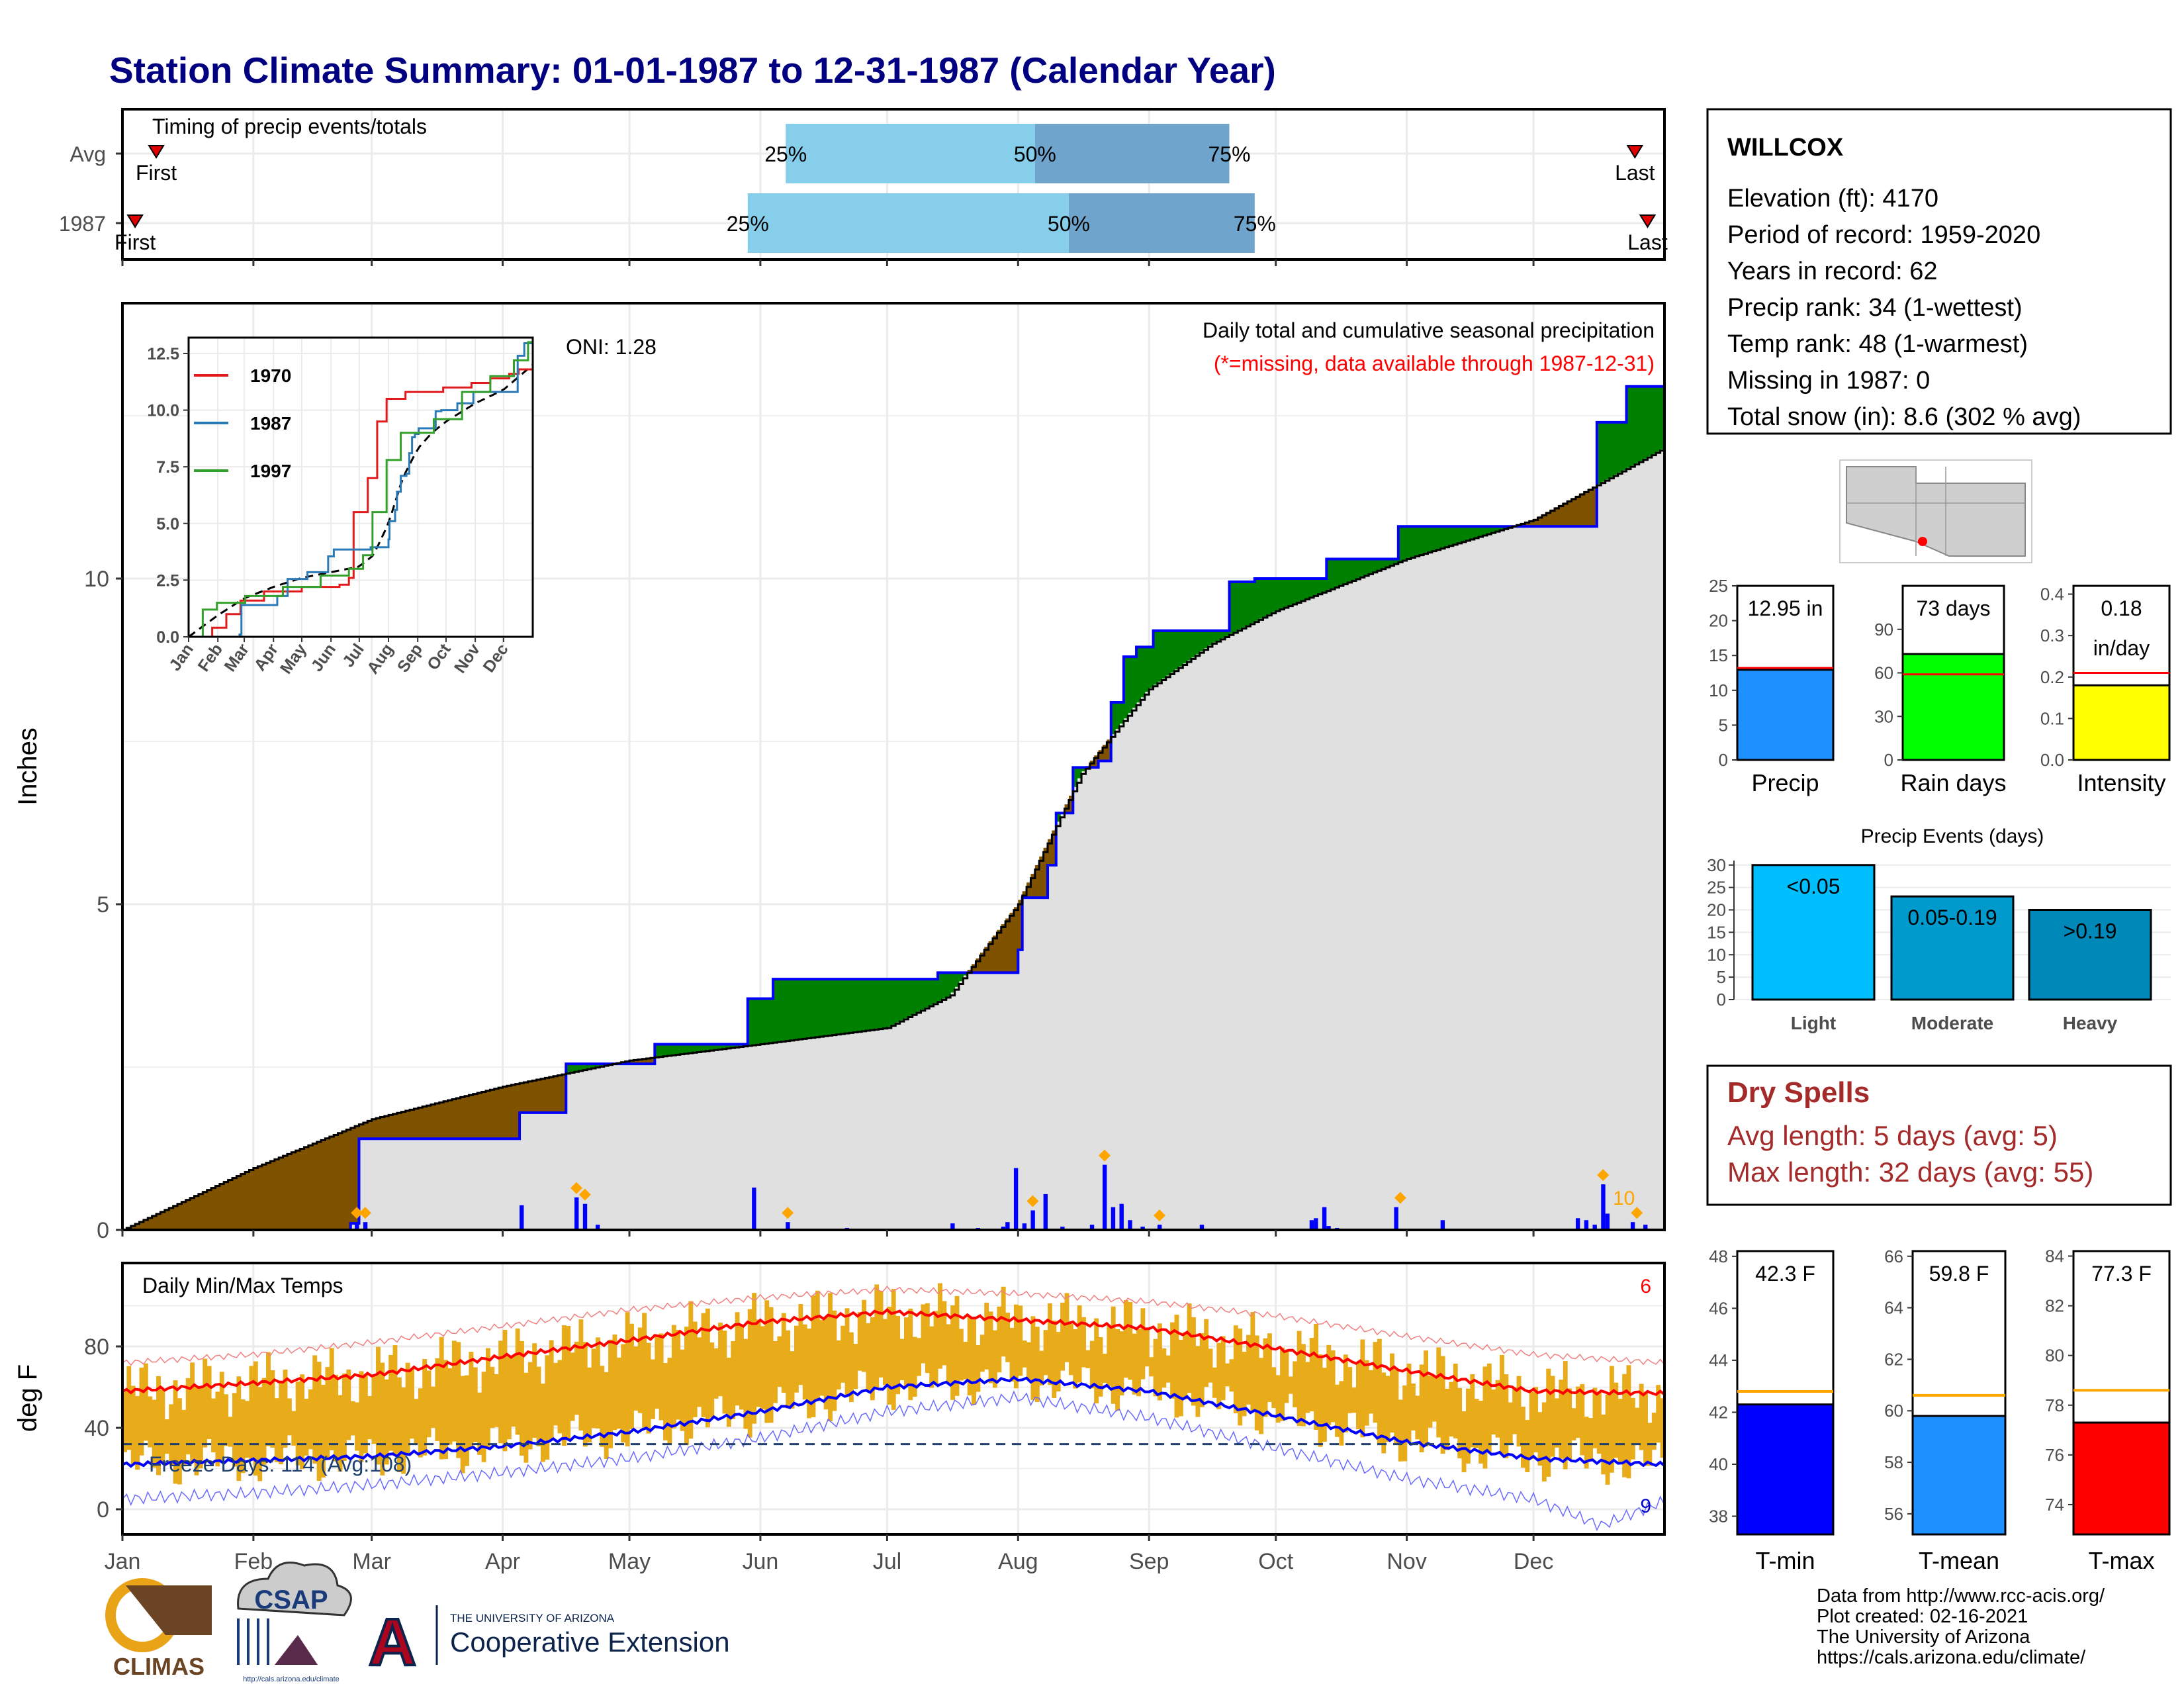 This screenshot has width=2184, height=1688. Describe the element at coordinates (1716, 888) in the screenshot. I see `precip-events-ytick-label: 25` at that location.